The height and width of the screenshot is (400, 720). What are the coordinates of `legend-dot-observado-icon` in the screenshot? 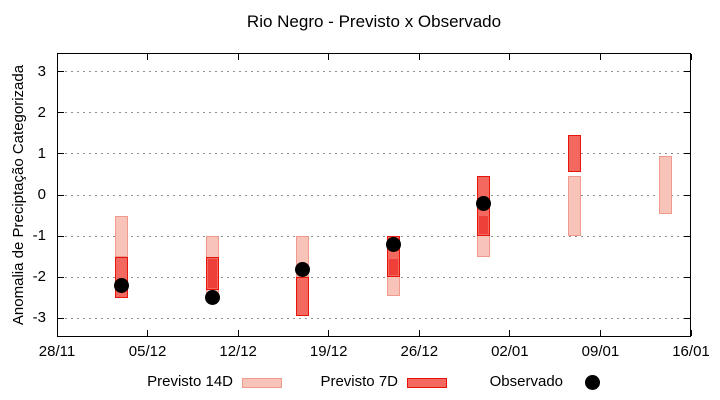 It's located at (592, 382).